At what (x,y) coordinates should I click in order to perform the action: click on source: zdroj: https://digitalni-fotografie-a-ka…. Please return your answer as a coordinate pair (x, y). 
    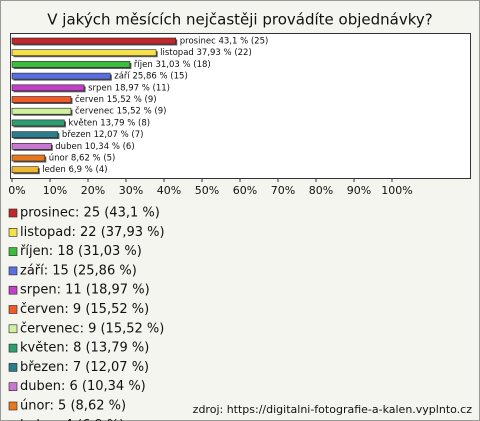
    Looking at the image, I should click on (333, 409).